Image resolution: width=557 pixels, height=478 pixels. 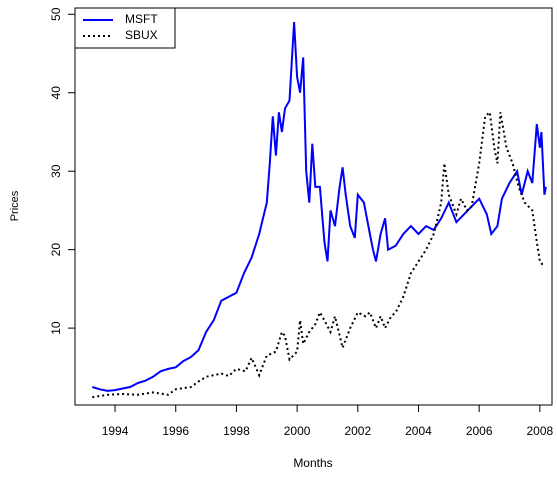 I want to click on x-tick-label: 2000, so click(x=297, y=431).